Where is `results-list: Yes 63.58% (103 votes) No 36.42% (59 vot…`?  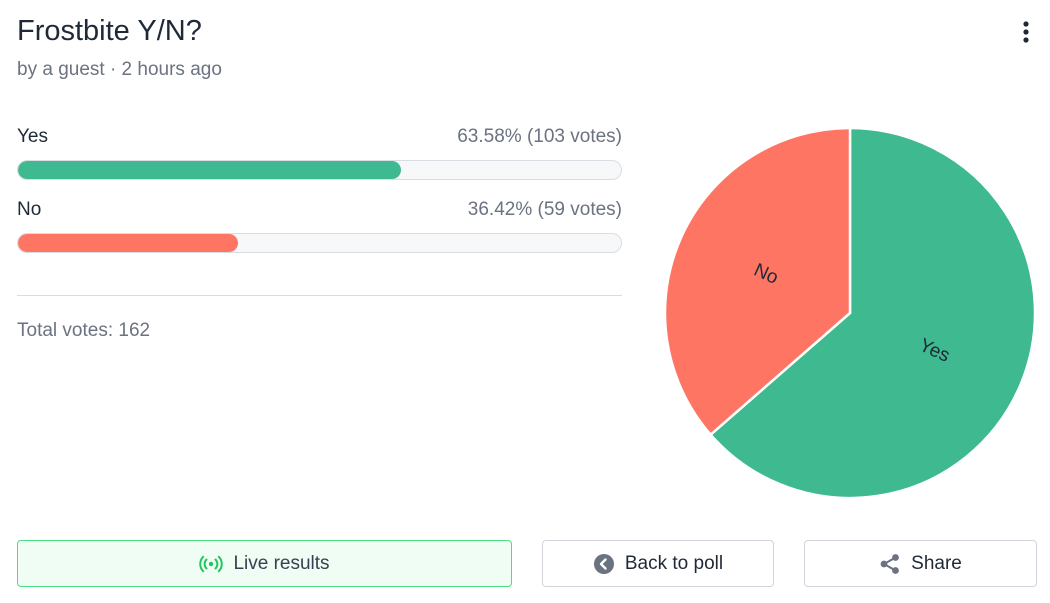
results-list: Yes 63.58% (103 votes) No 36.42% (59 vot… is located at coordinates (319, 199).